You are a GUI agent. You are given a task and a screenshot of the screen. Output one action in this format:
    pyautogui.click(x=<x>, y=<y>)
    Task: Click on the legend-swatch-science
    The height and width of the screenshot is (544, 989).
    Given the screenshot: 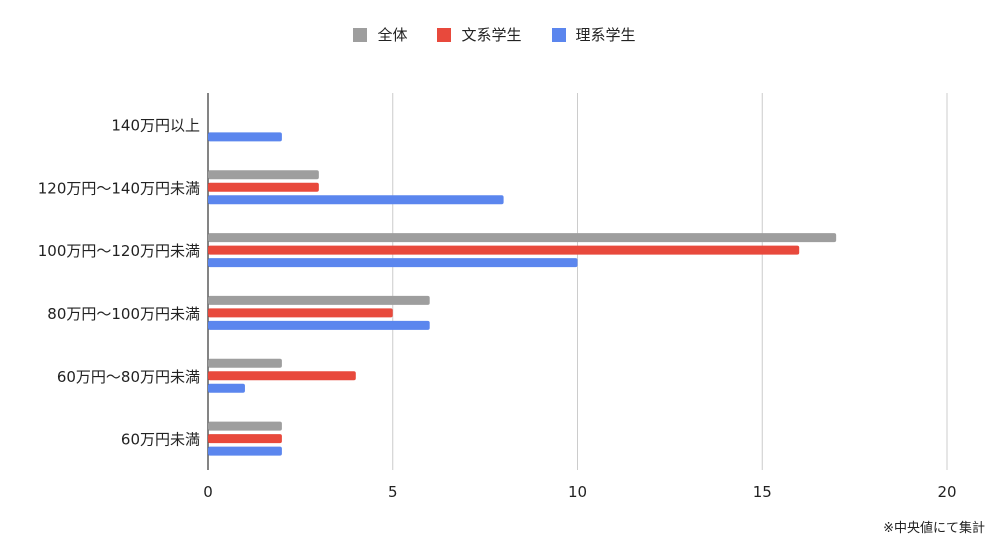 What is the action you would take?
    pyautogui.click(x=558, y=34)
    